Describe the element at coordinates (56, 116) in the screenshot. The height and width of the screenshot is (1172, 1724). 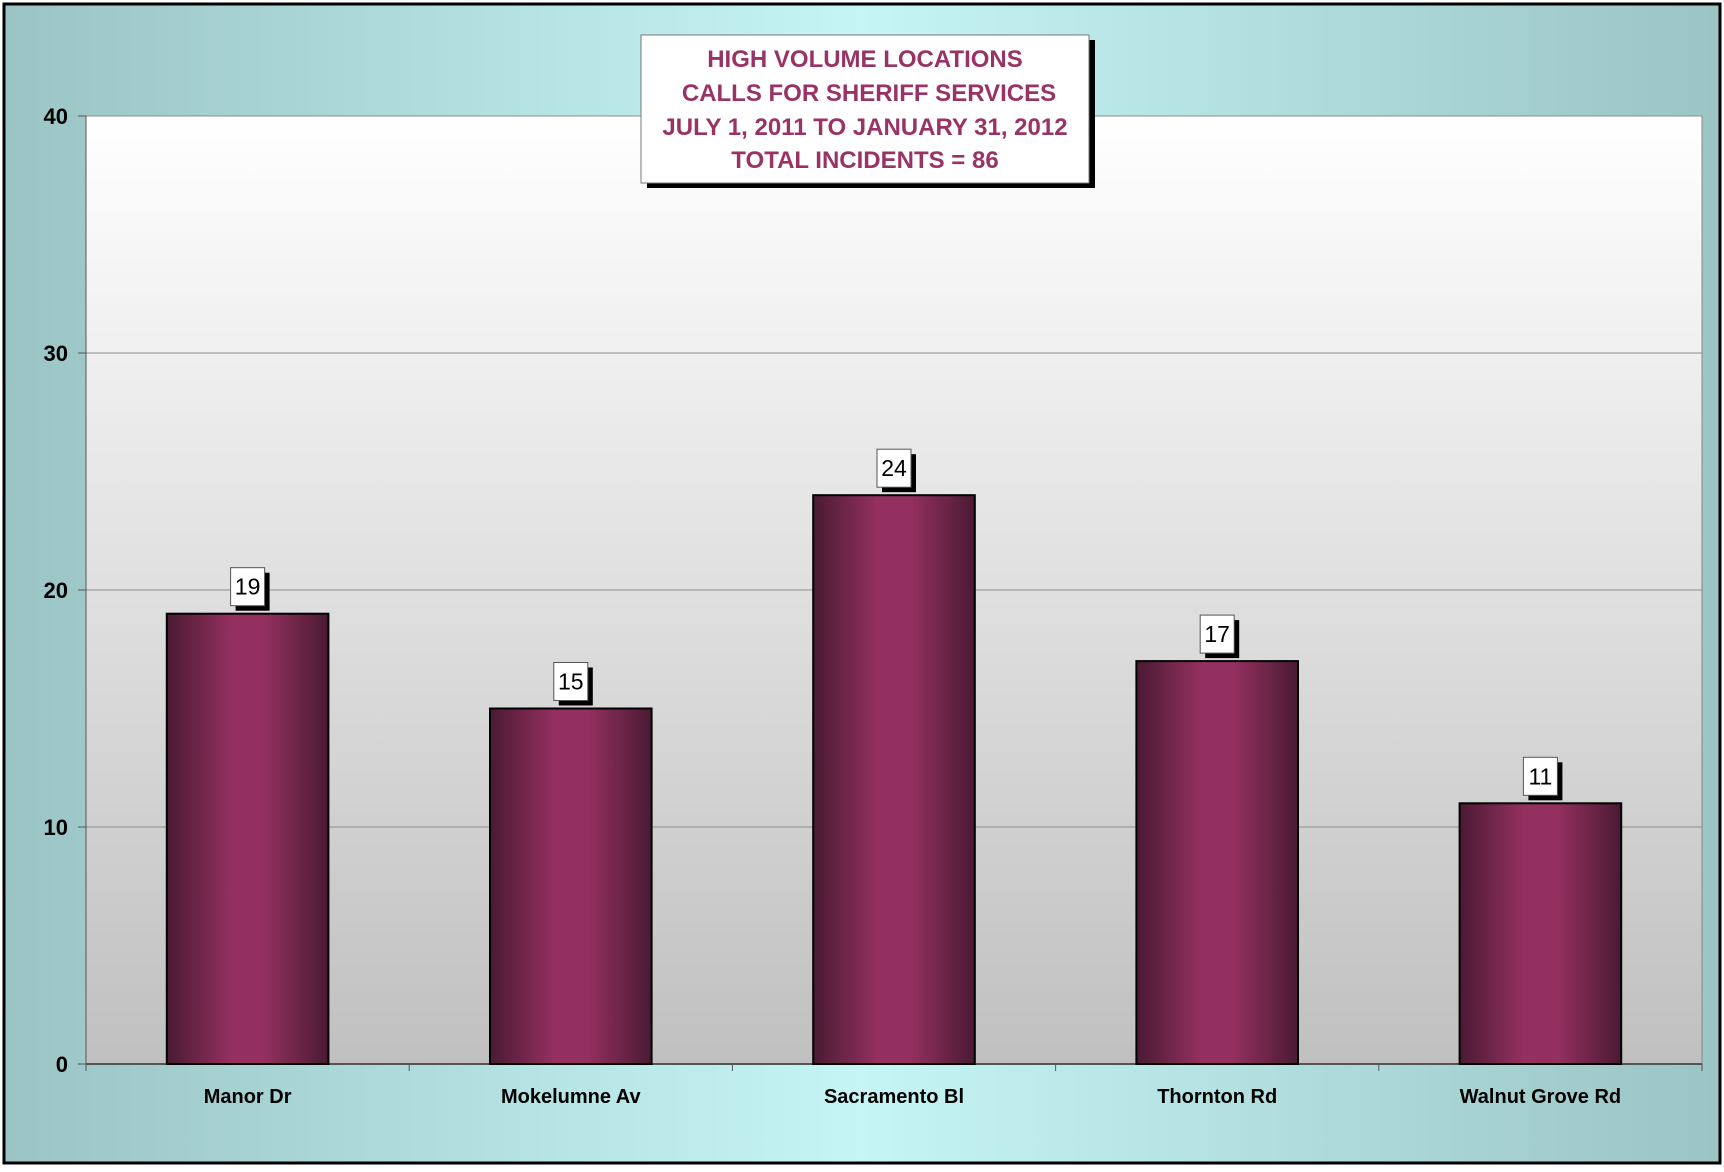
I see `y-tick-label: 40` at that location.